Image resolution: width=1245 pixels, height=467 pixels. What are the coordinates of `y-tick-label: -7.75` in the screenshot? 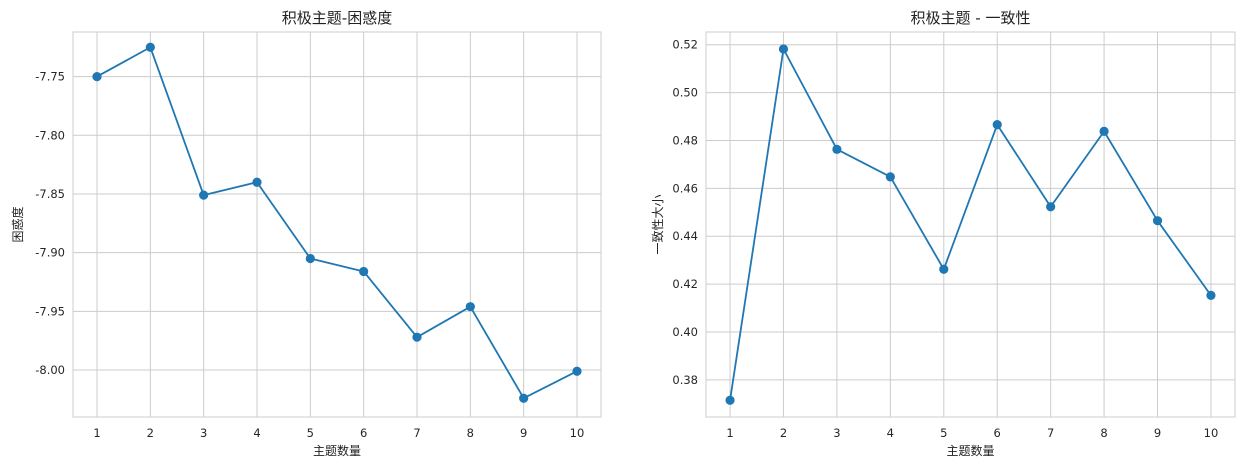 It's located at (50, 77).